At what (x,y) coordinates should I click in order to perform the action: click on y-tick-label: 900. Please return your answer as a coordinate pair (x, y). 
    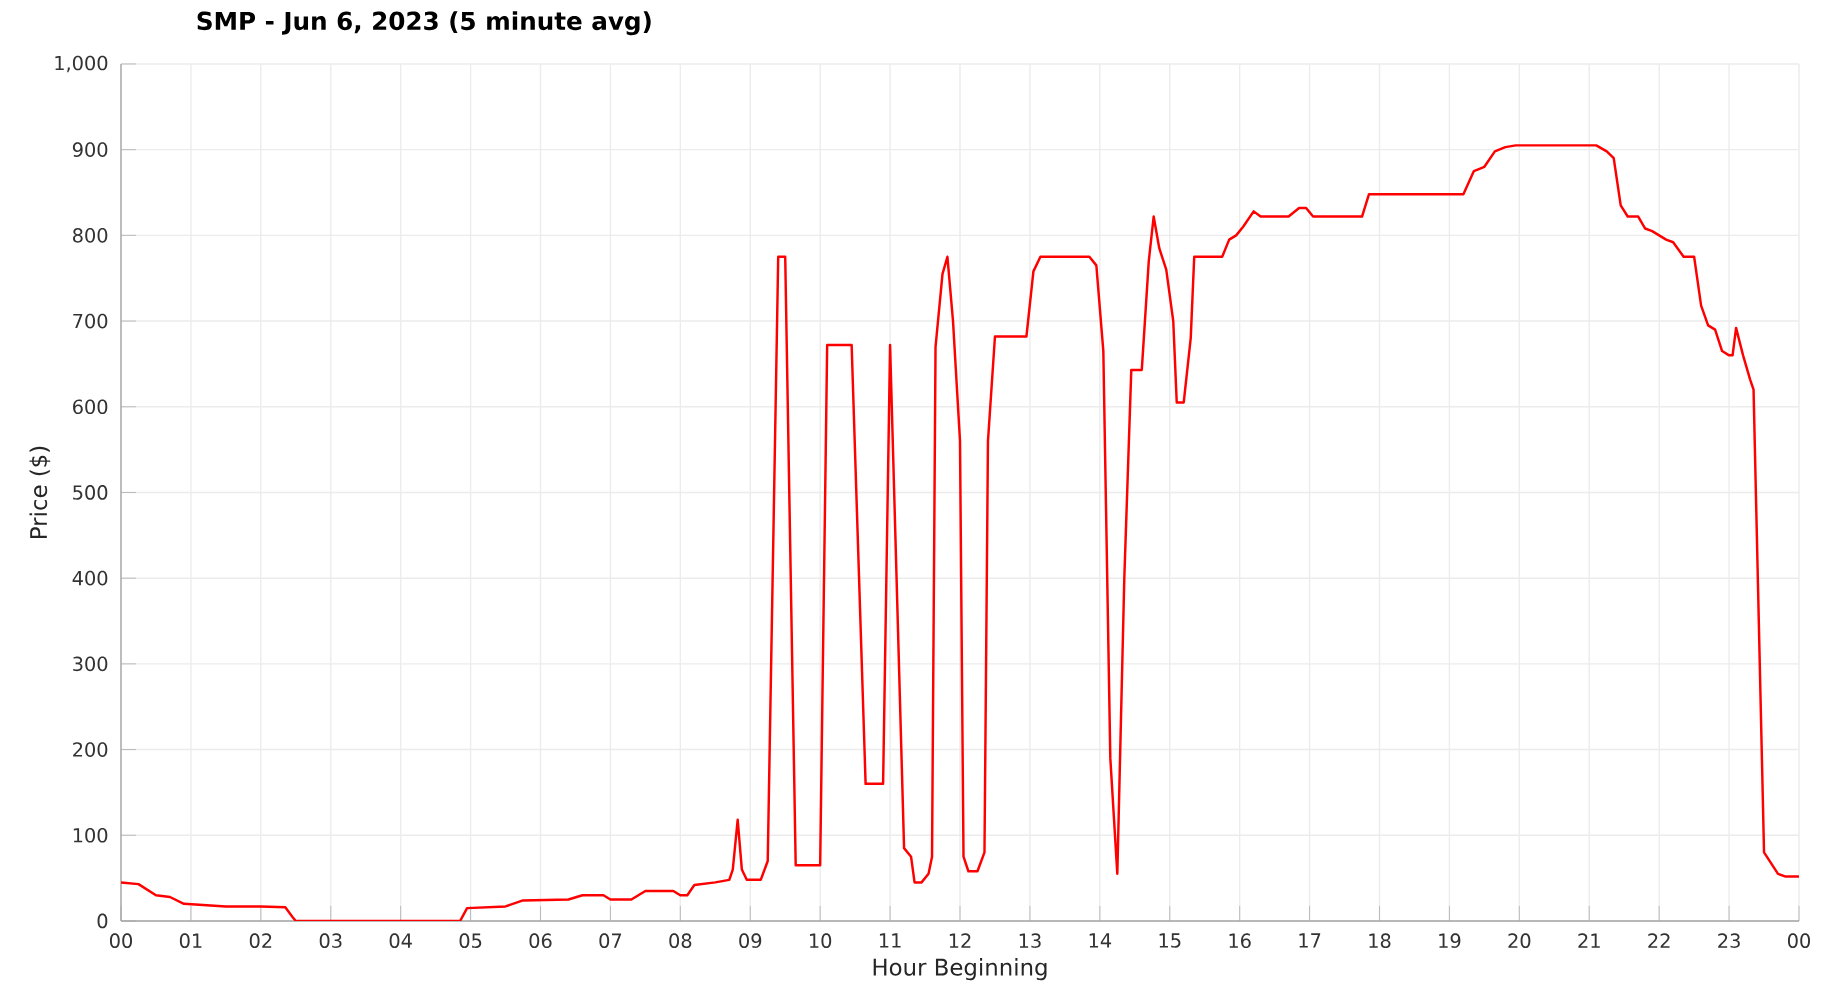
    Looking at the image, I should click on (90, 149).